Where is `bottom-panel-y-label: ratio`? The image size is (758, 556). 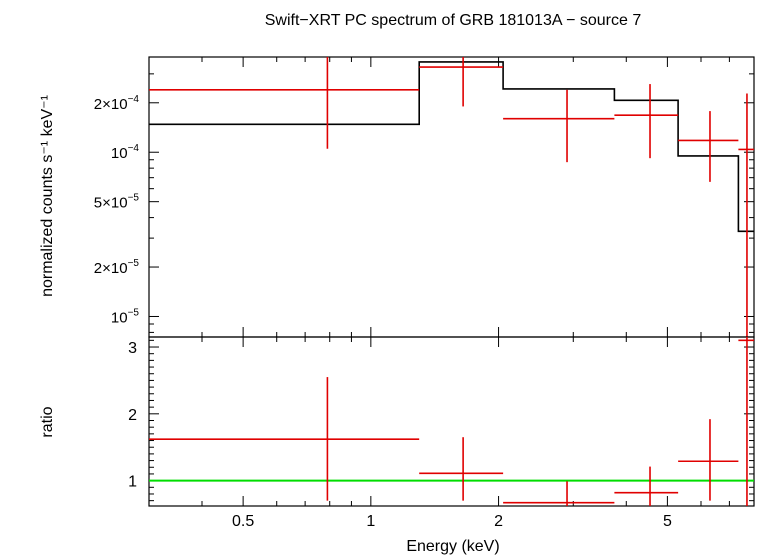
bottom-panel-y-label: ratio is located at coordinates (47, 421).